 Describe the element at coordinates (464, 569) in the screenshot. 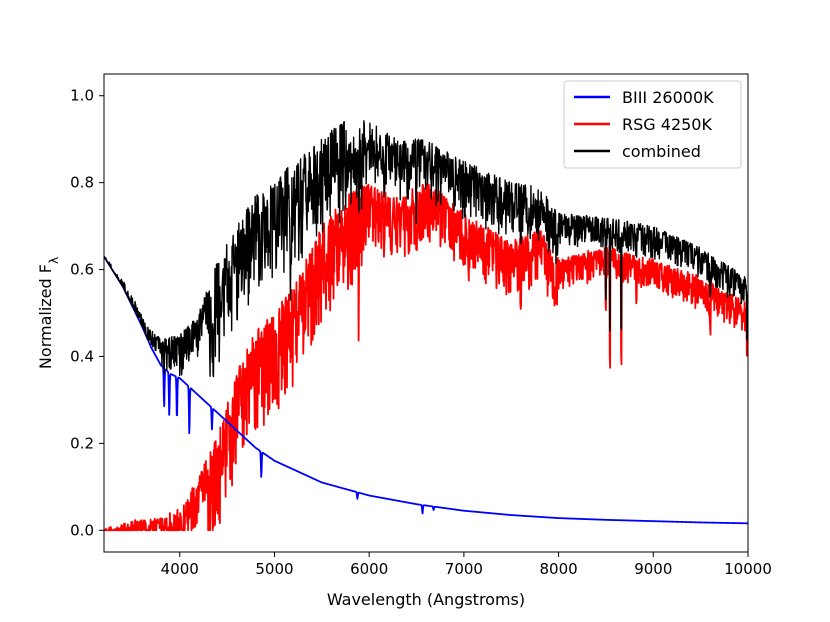

I see `x-tick-label: 7000` at that location.